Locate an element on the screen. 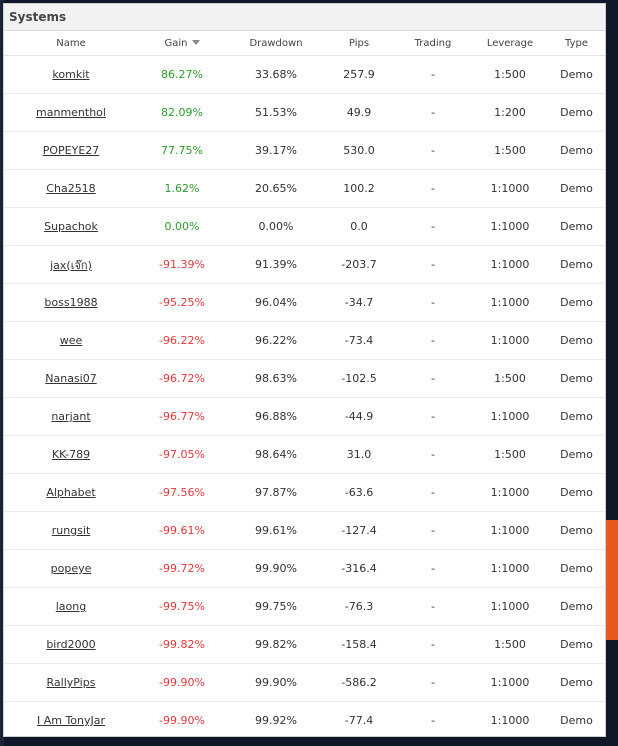 Image resolution: width=618 pixels, height=746 pixels. system-name-link: RallyPips is located at coordinates (71, 682).